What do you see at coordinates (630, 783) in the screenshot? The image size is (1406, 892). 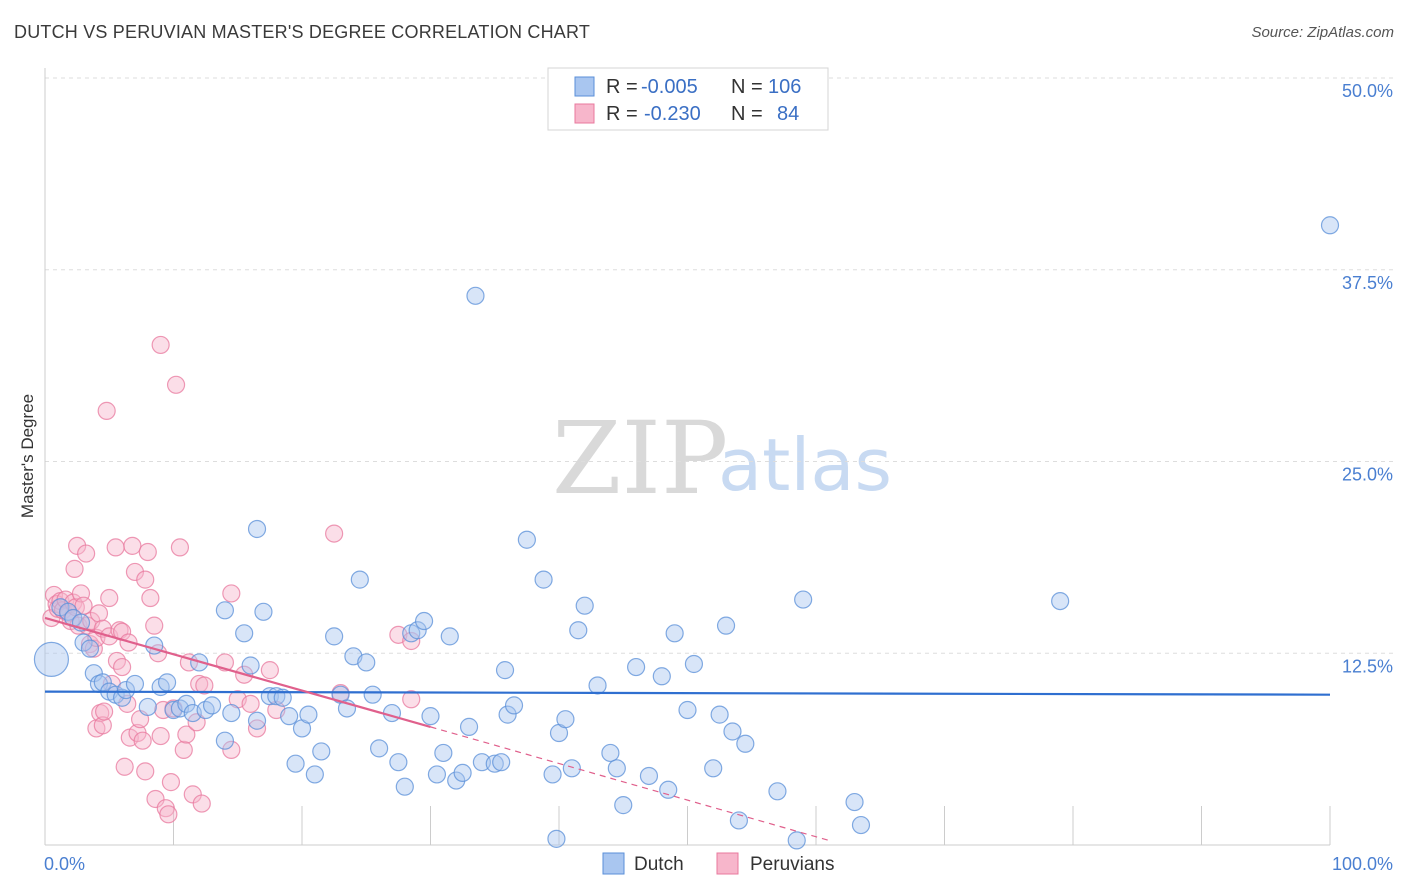 I see `peruvians-trend-extension` at bounding box center [630, 783].